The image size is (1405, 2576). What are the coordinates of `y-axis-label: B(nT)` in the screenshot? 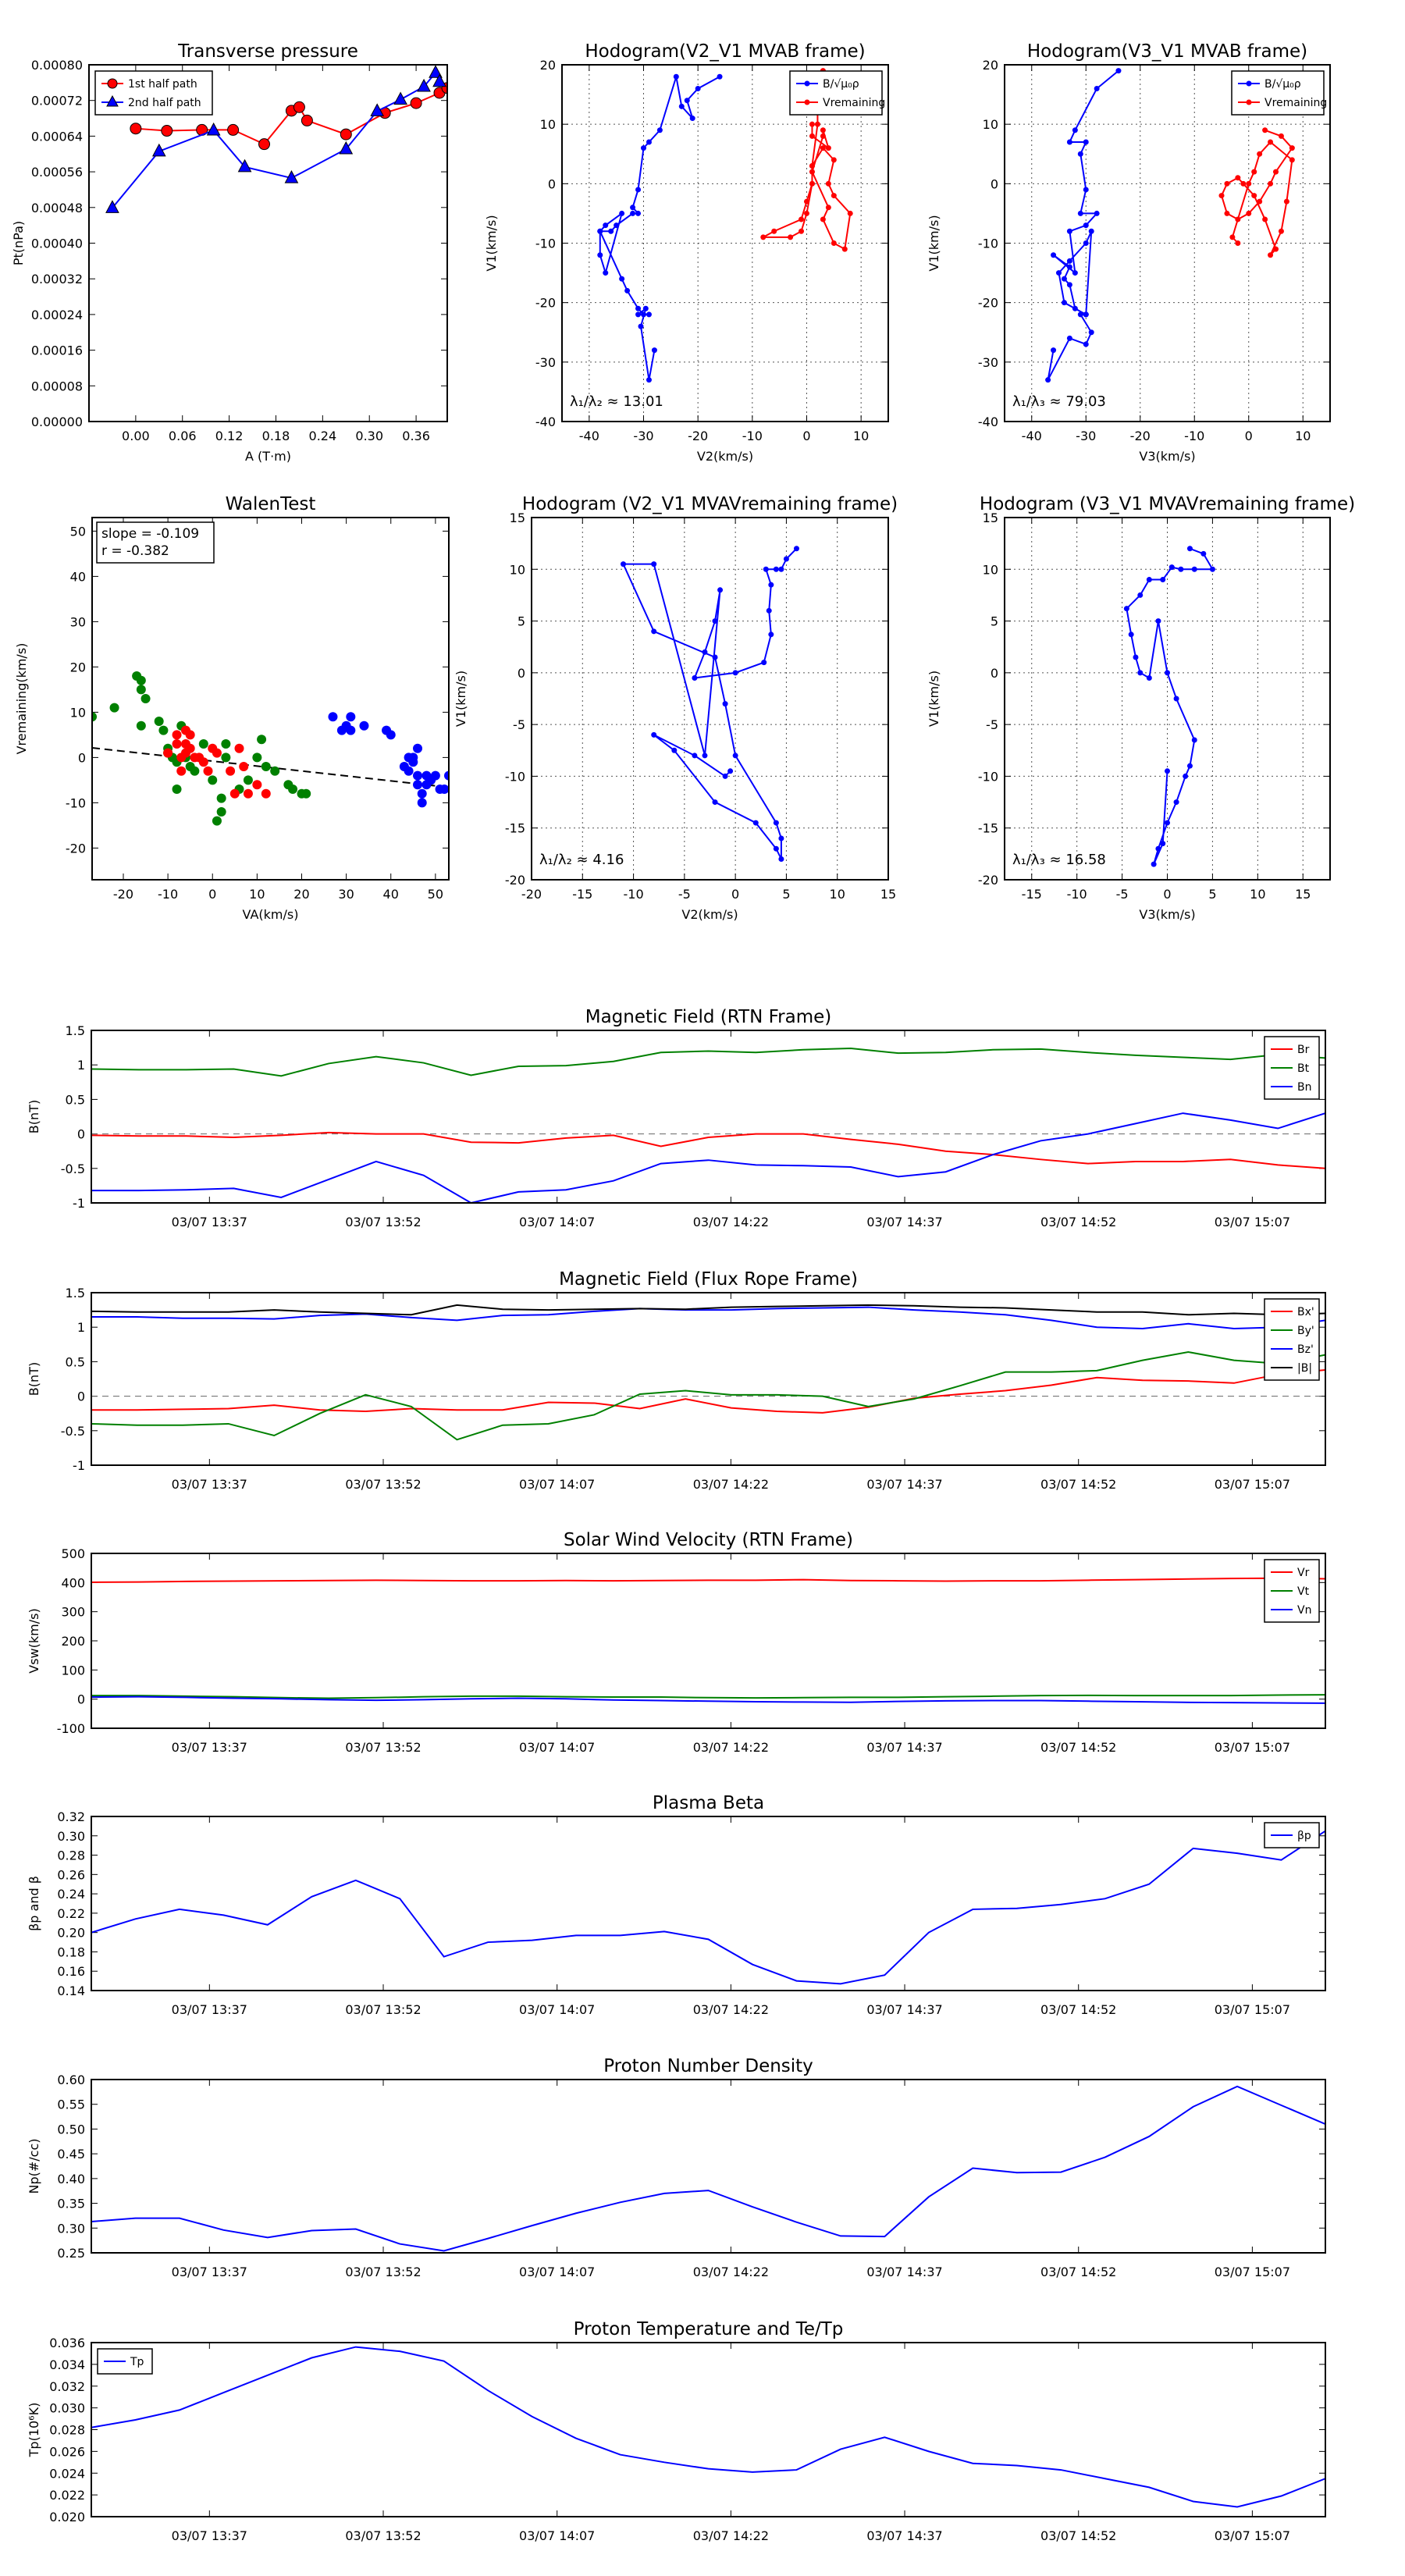 It's located at (34, 1116).